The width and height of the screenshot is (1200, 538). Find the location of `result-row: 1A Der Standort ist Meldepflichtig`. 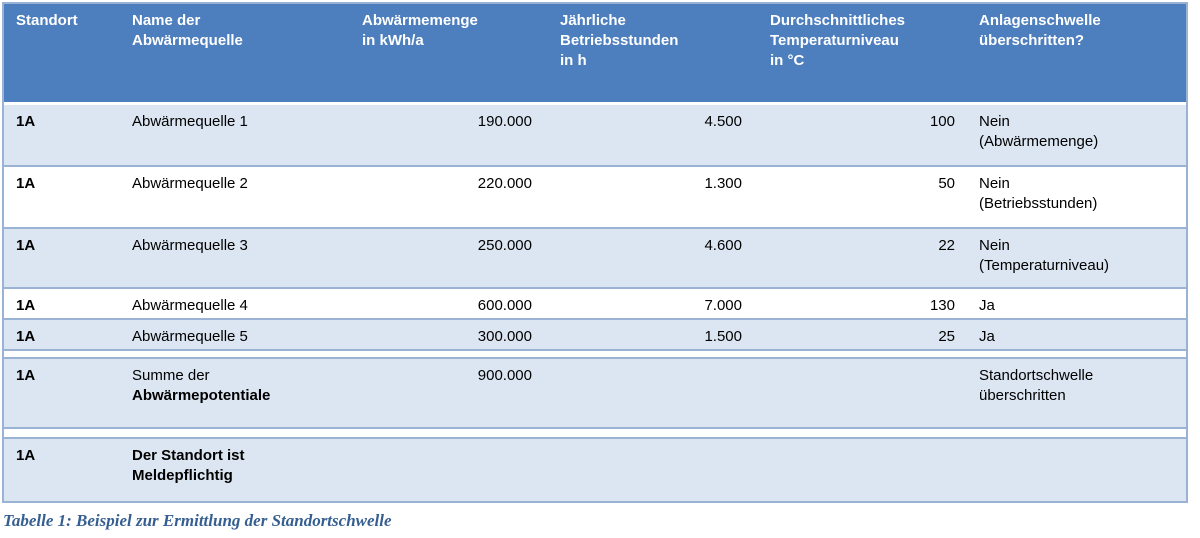

result-row: 1A Der Standort ist Meldepflichtig is located at coordinates (595, 469).